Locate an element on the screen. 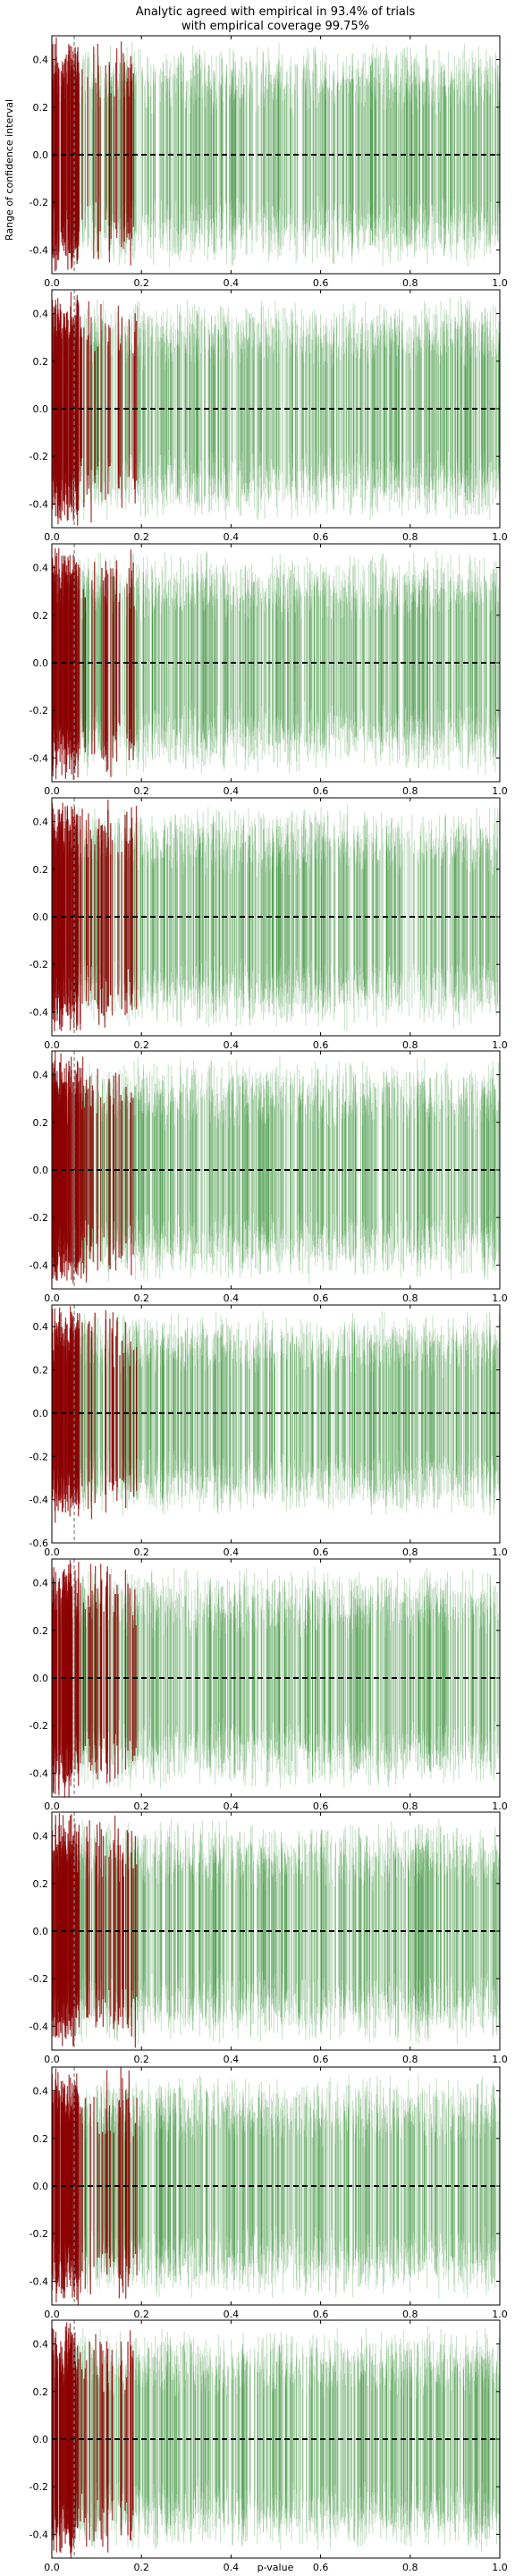 This screenshot has height=2576, width=515. panel-4: -0.4 -0.2 0.0 0.2 0.4 0.0 0.2 0.4 0.6 0.8 1.0 is located at coordinates (269, 924).